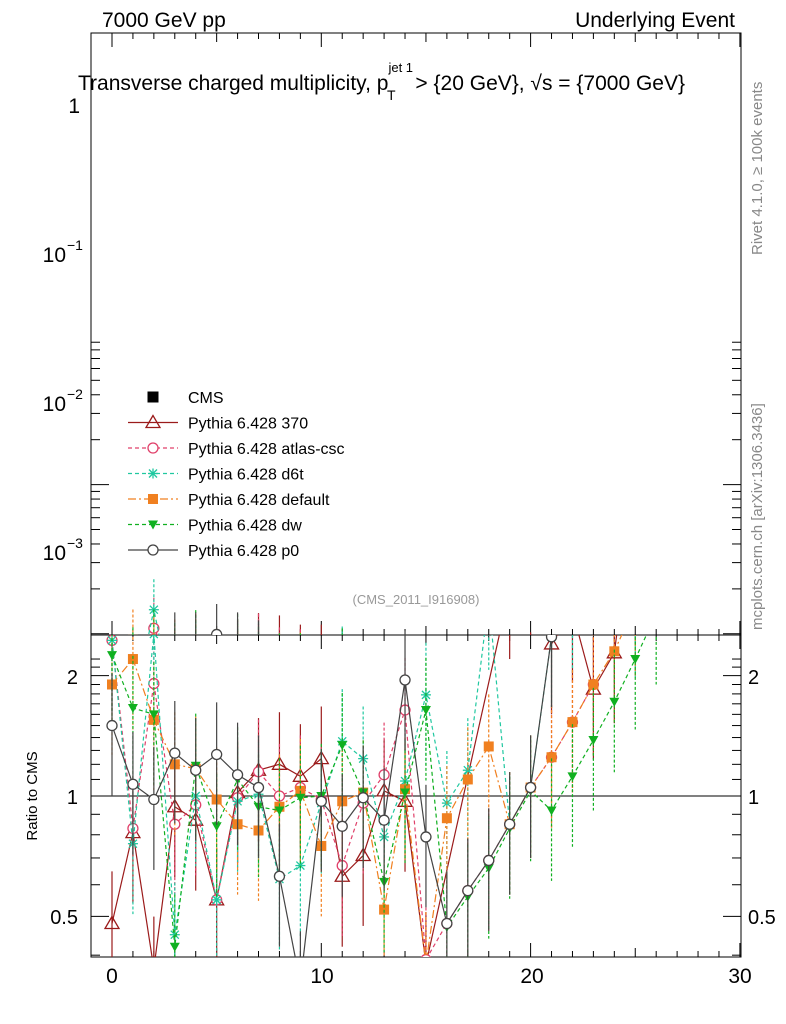 The height and width of the screenshot is (1024, 786). I want to click on main-ytick-exponent: −3, so click(75, 543).